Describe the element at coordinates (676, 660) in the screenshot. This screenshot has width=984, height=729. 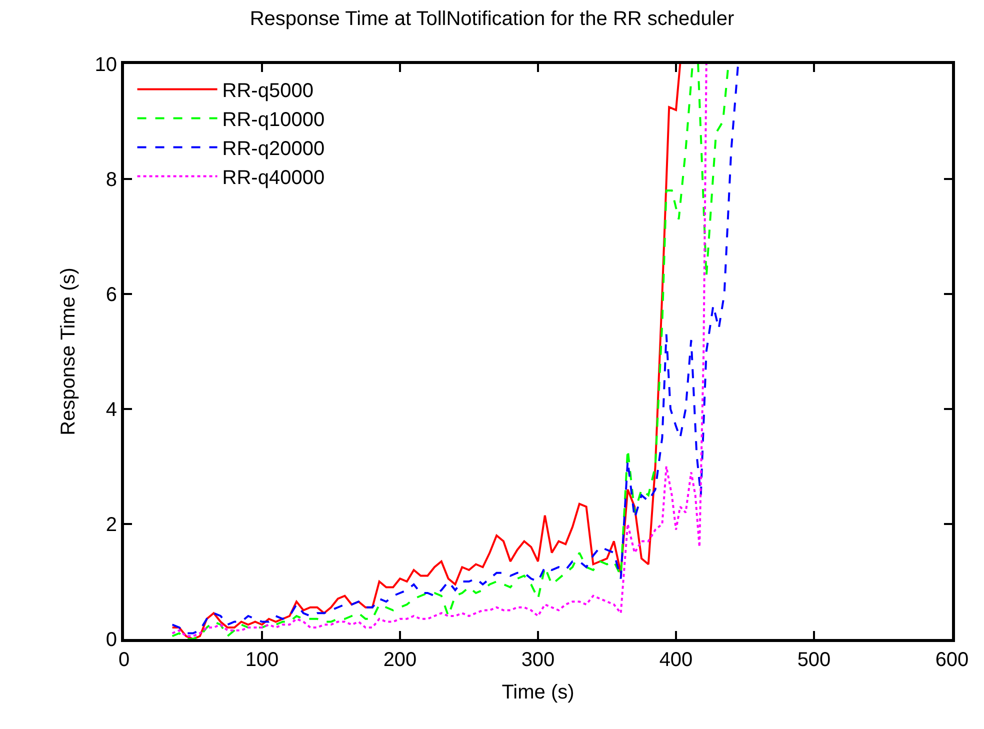
I see `x-tick-label: 400` at that location.